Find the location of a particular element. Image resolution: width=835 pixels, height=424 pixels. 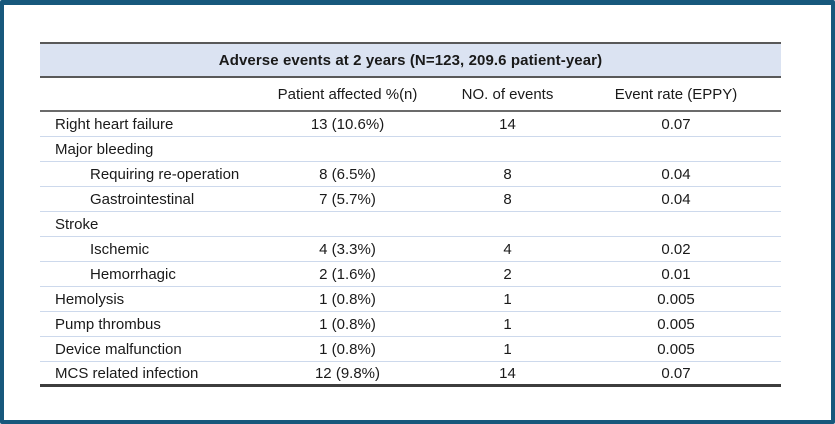

row-label: Hemolysis is located at coordinates (90, 299).